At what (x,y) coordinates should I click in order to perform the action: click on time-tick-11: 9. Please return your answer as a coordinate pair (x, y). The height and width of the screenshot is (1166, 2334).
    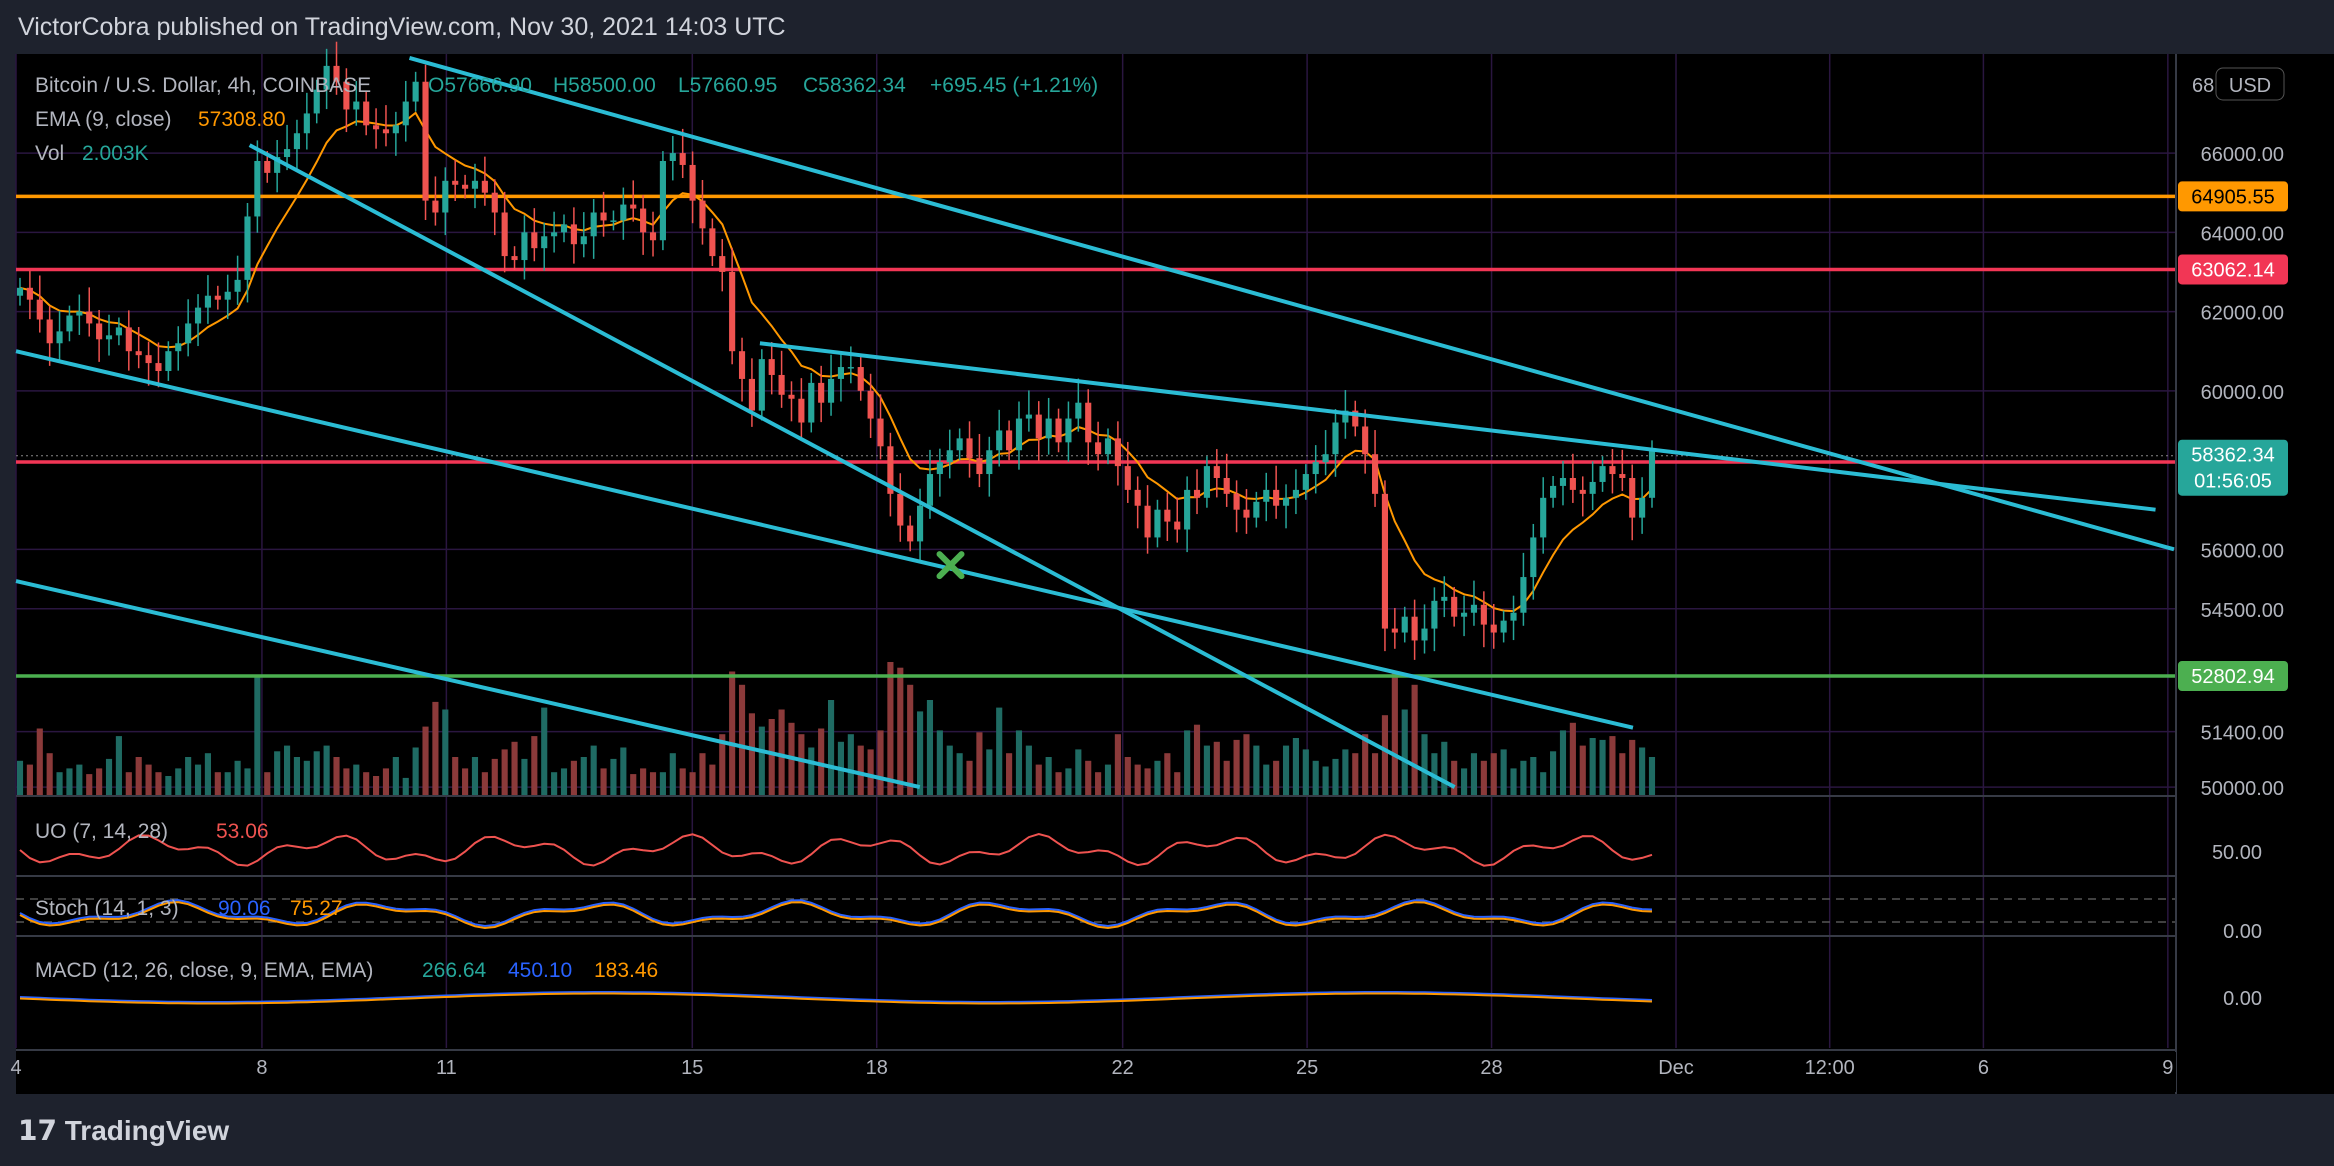
    Looking at the image, I should click on (2167, 1068).